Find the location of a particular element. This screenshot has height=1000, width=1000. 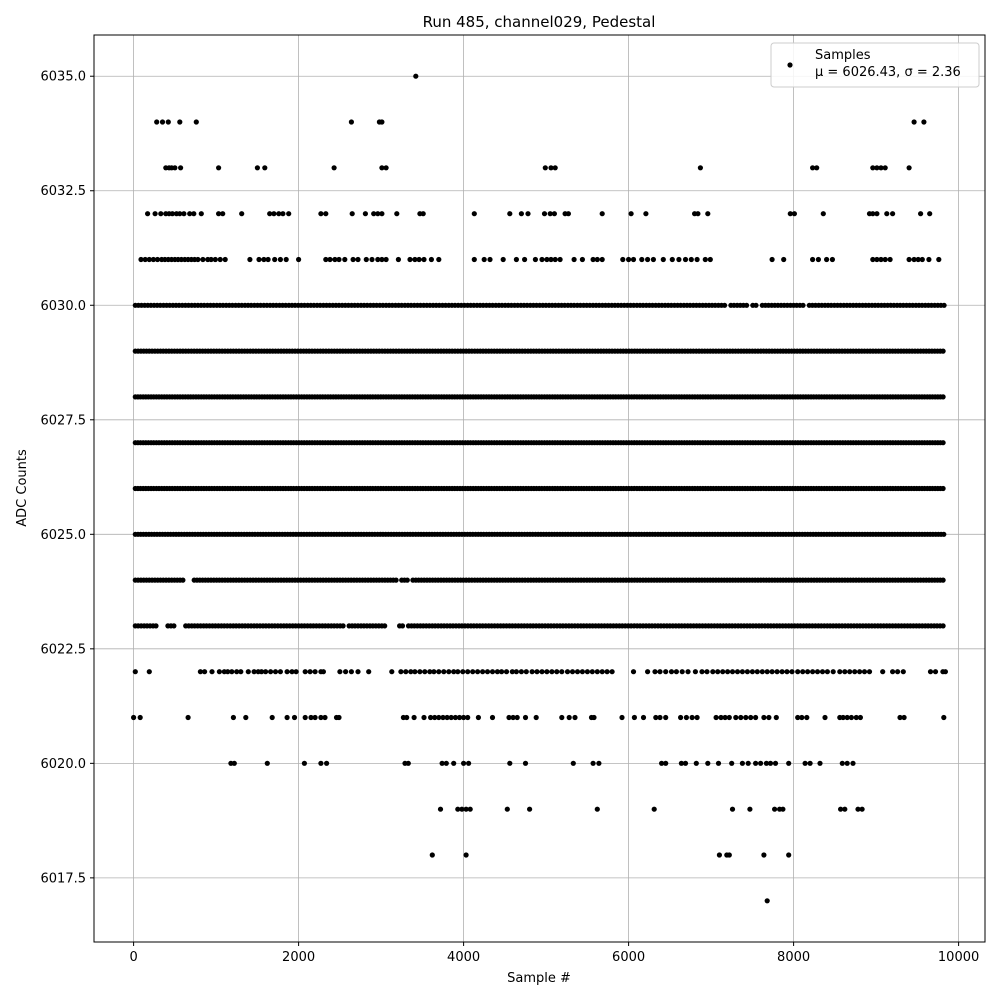

chart-title: Run 485, channel029, Pedestal is located at coordinates (539, 22).